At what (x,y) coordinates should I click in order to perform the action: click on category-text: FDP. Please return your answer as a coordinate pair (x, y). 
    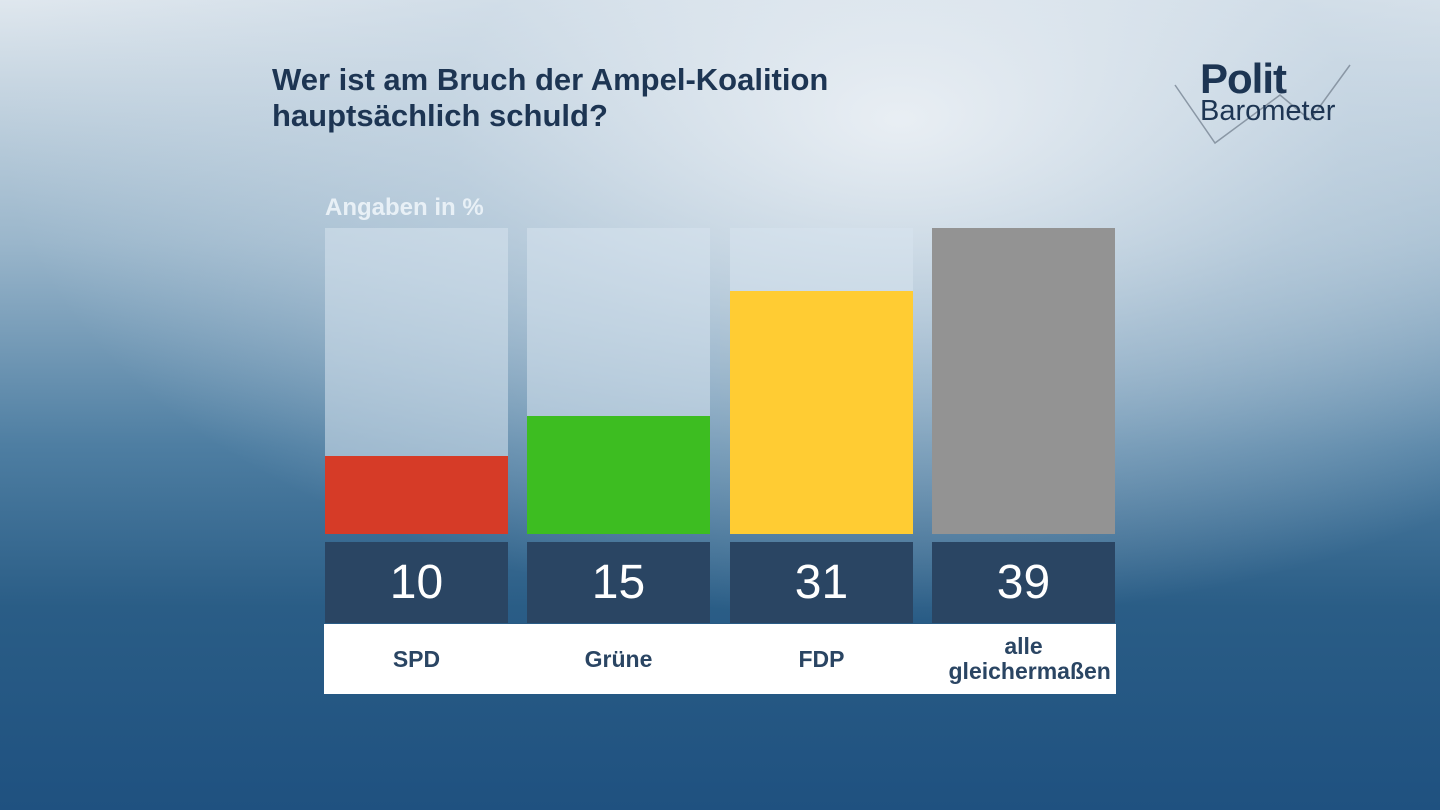
    Looking at the image, I should click on (821, 658).